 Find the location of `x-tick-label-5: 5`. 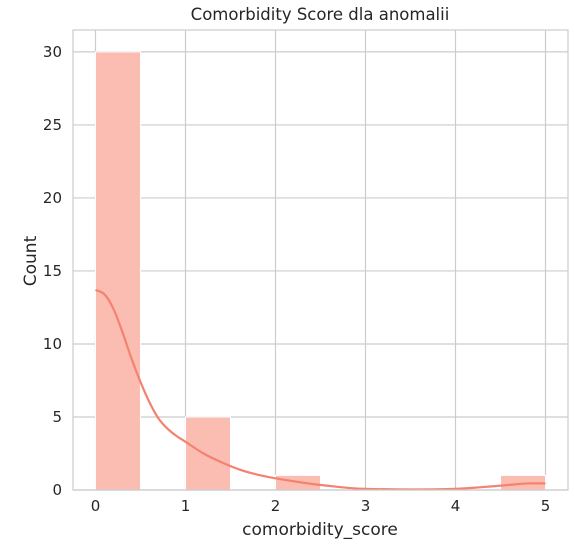

x-tick-label-5: 5 is located at coordinates (546, 506).